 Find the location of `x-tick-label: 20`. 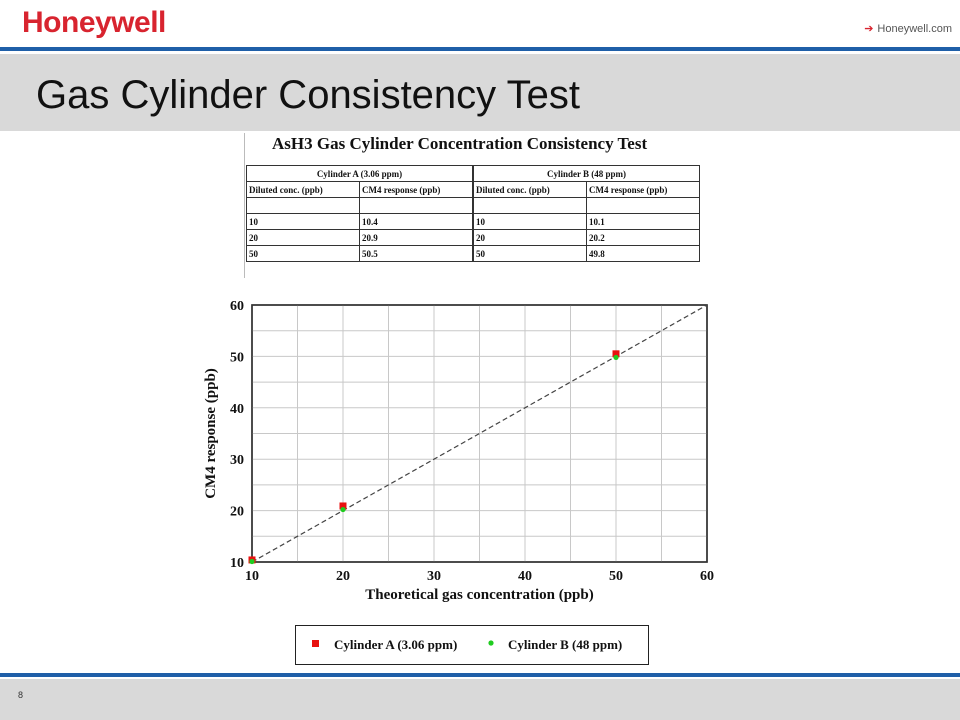

x-tick-label: 20 is located at coordinates (343, 576).